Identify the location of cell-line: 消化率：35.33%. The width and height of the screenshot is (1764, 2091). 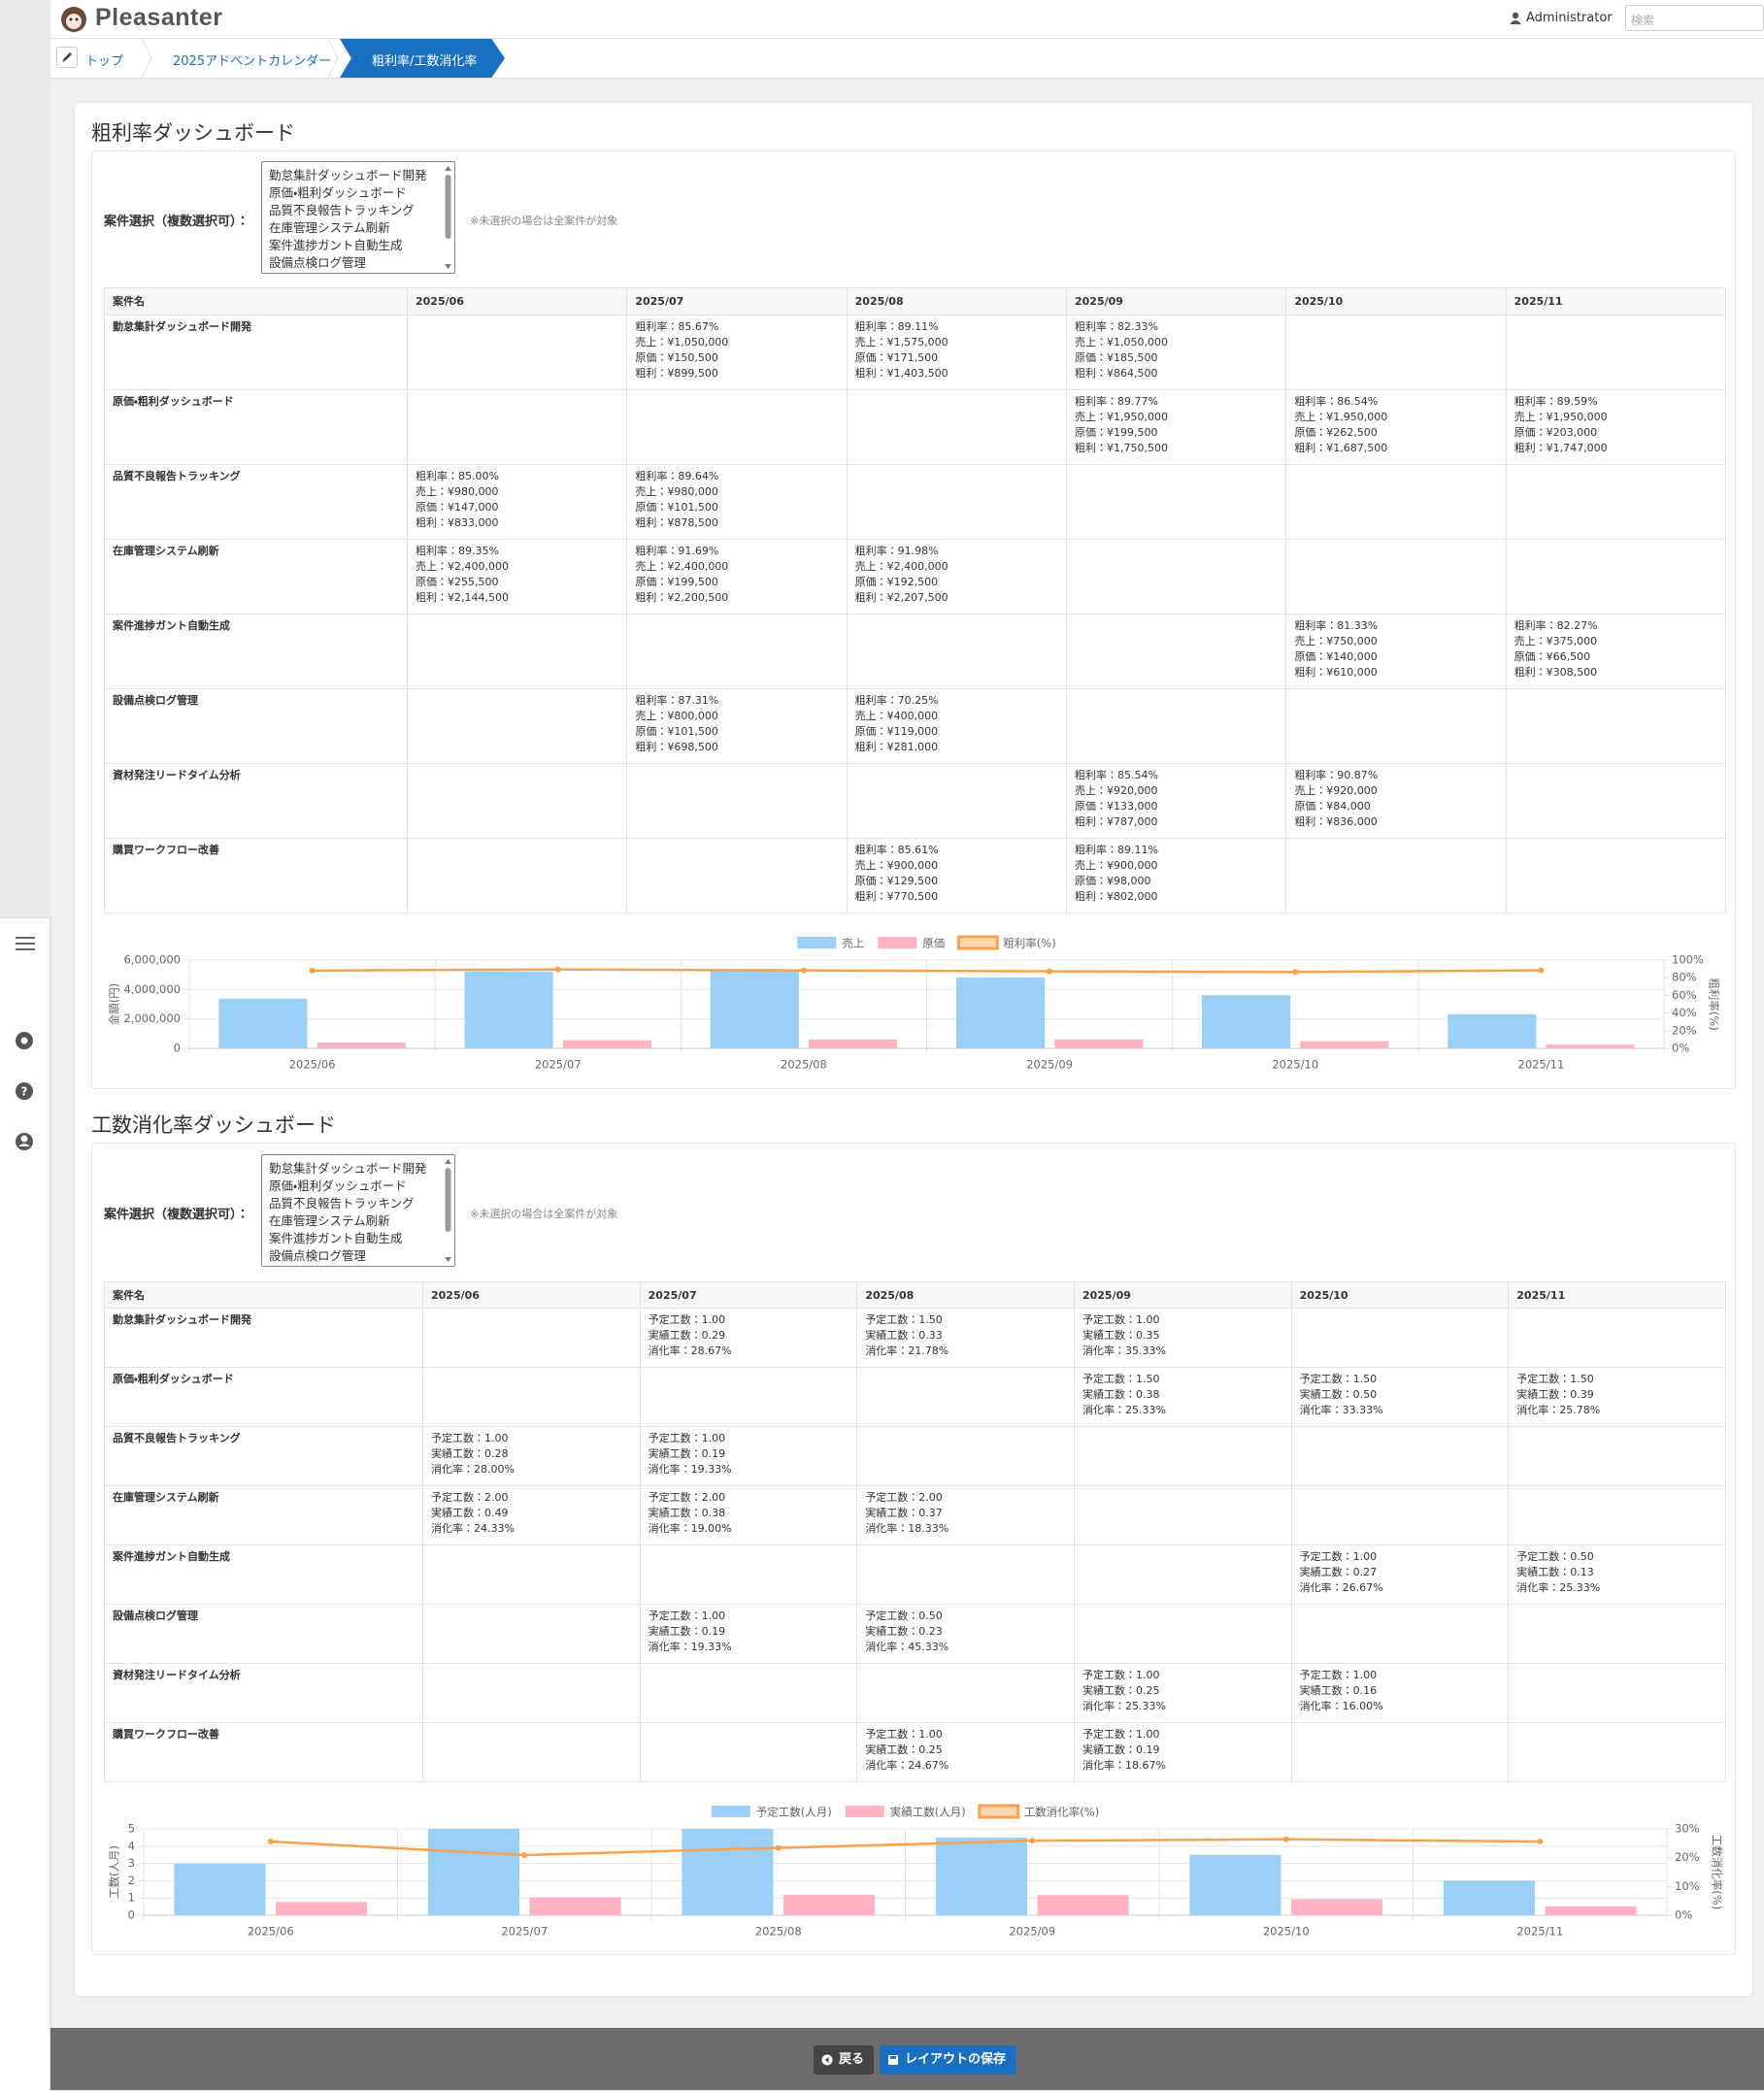
(1124, 1350).